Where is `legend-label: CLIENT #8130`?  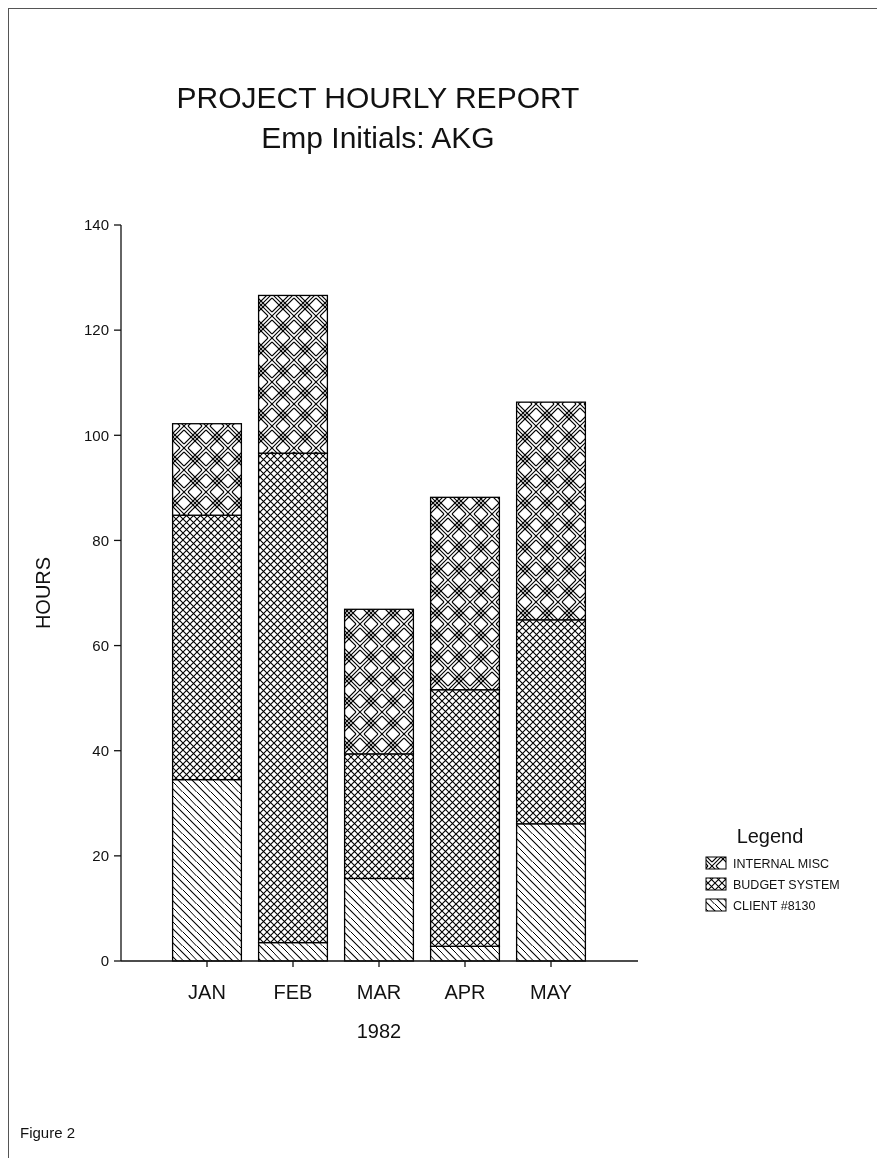 legend-label: CLIENT #8130 is located at coordinates (774, 906).